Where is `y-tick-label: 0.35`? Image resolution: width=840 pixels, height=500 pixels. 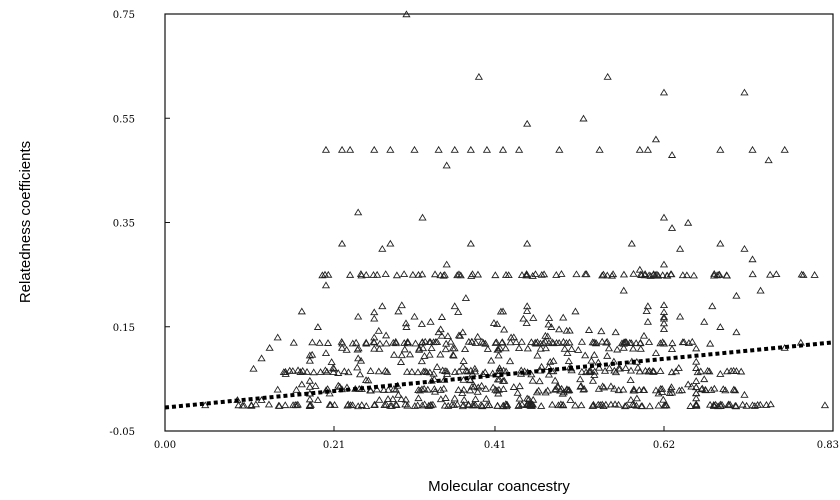
y-tick-label: 0.35 is located at coordinates (124, 224).